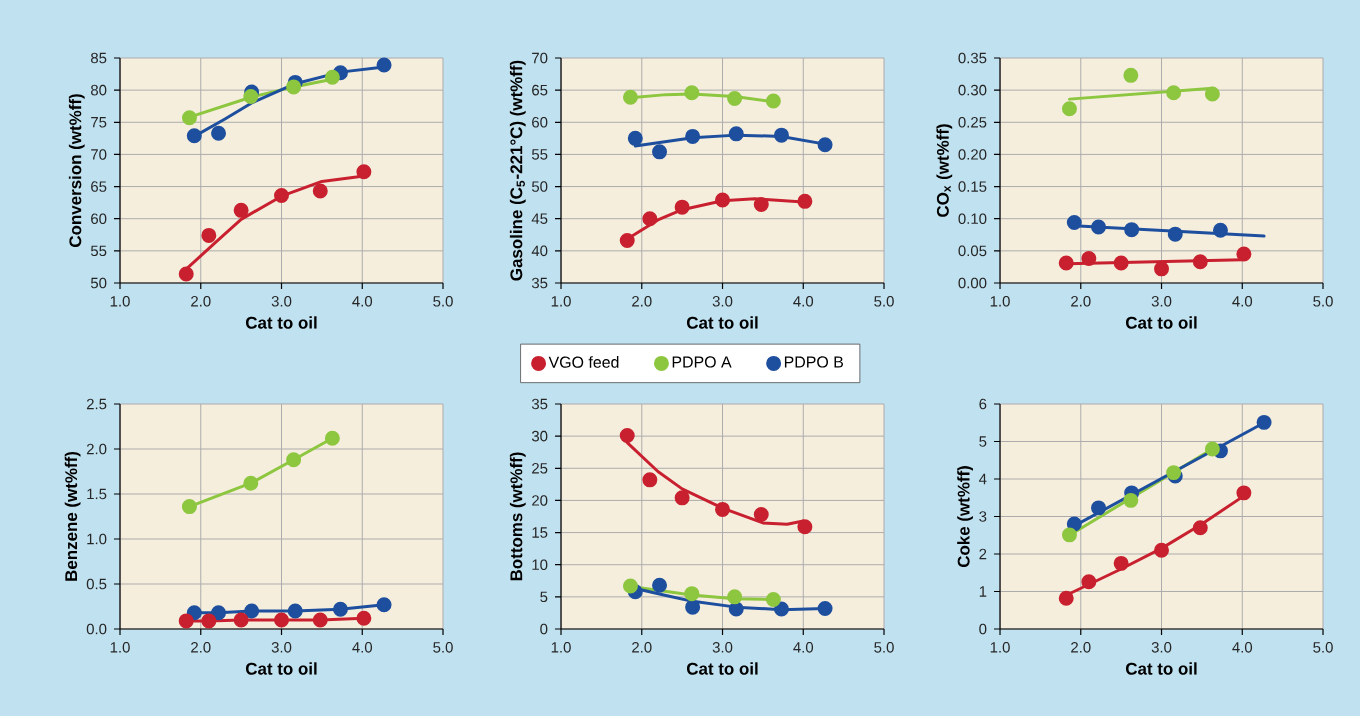 The width and height of the screenshot is (1360, 716). What do you see at coordinates (99, 58) in the screenshot?
I see `y-tick-label: 85` at bounding box center [99, 58].